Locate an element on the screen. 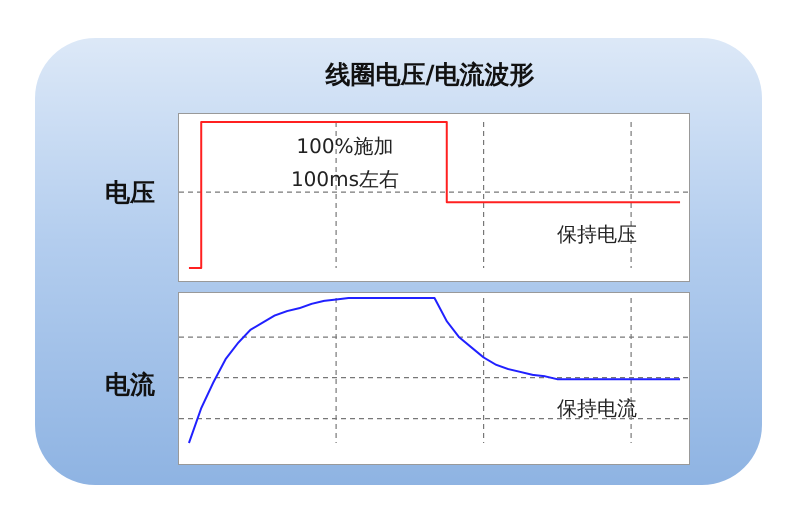 This screenshot has width=802, height=523. y-axis-title: 电流 is located at coordinates (130, 385).